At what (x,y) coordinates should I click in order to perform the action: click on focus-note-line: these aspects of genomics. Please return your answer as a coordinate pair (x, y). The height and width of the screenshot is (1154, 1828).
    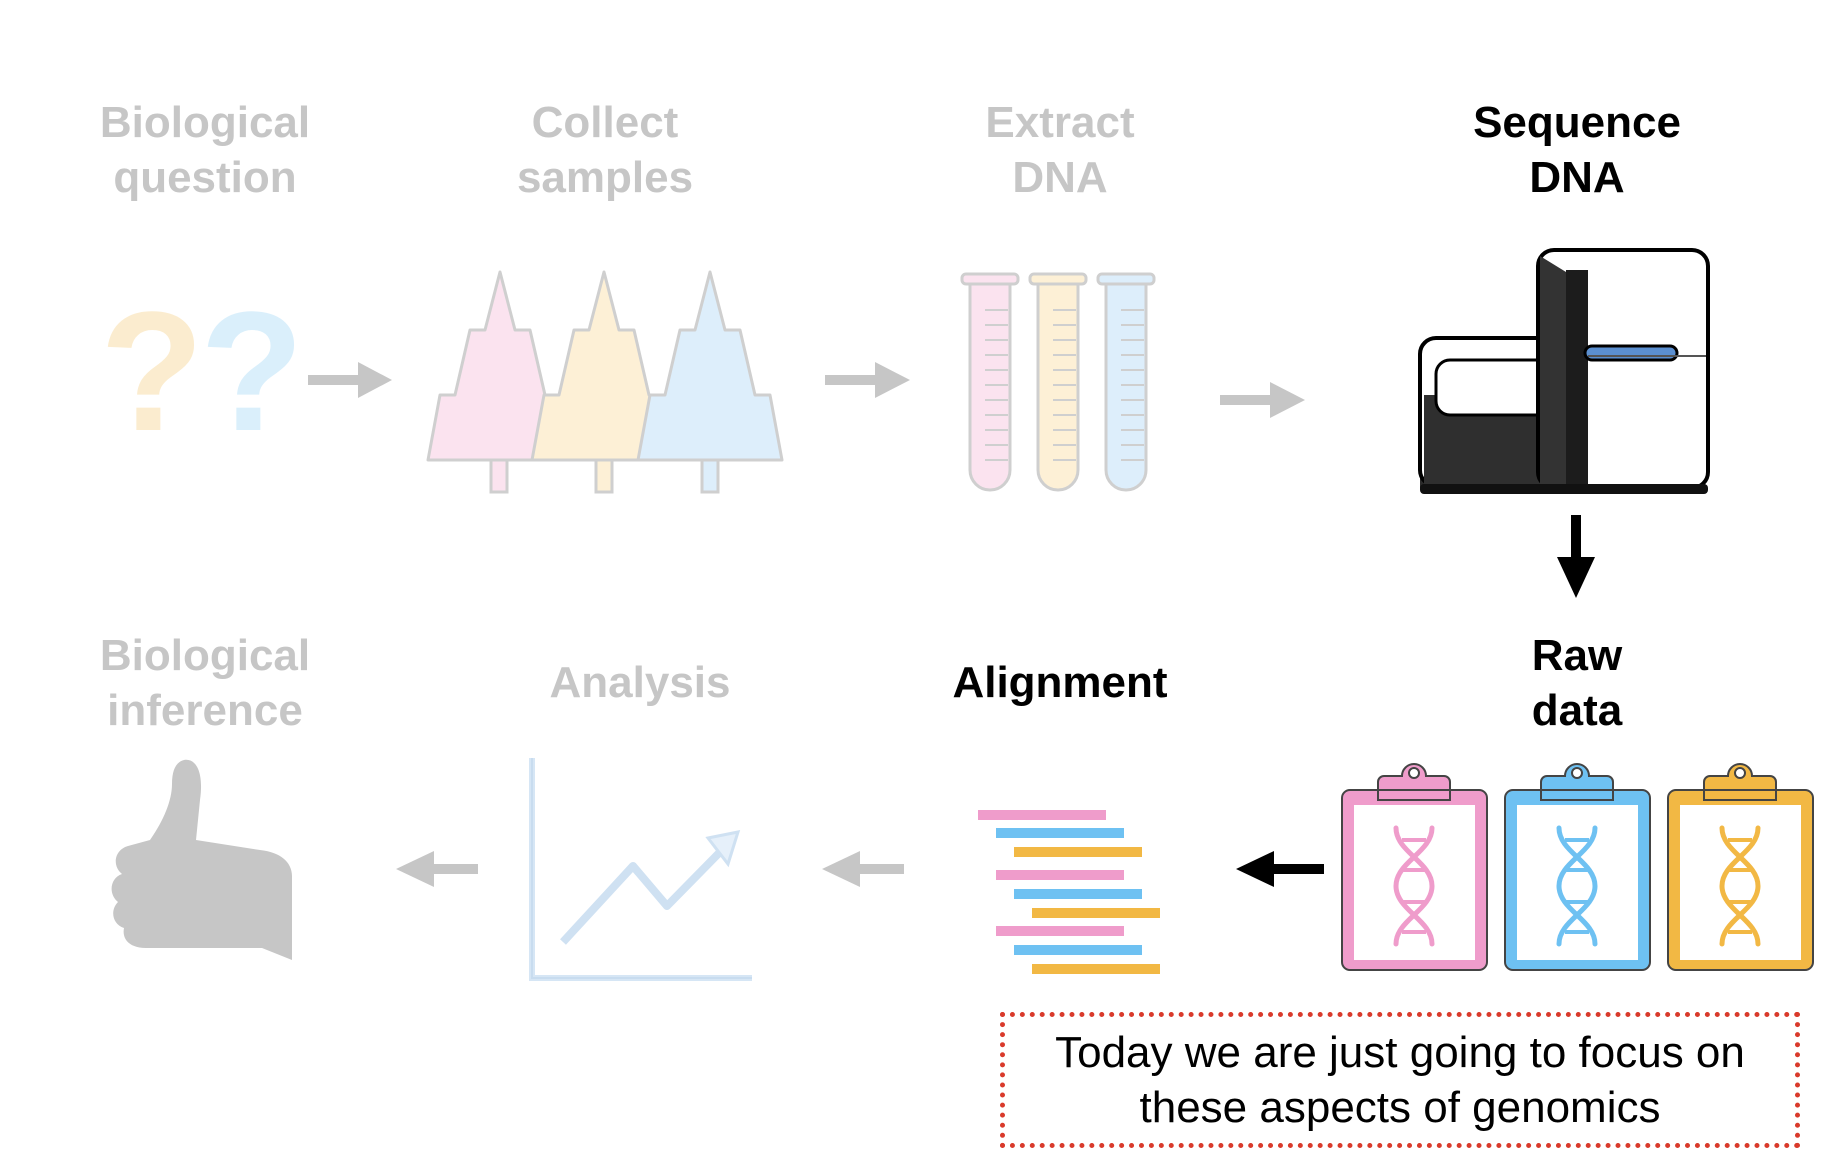
    Looking at the image, I should click on (1400, 1107).